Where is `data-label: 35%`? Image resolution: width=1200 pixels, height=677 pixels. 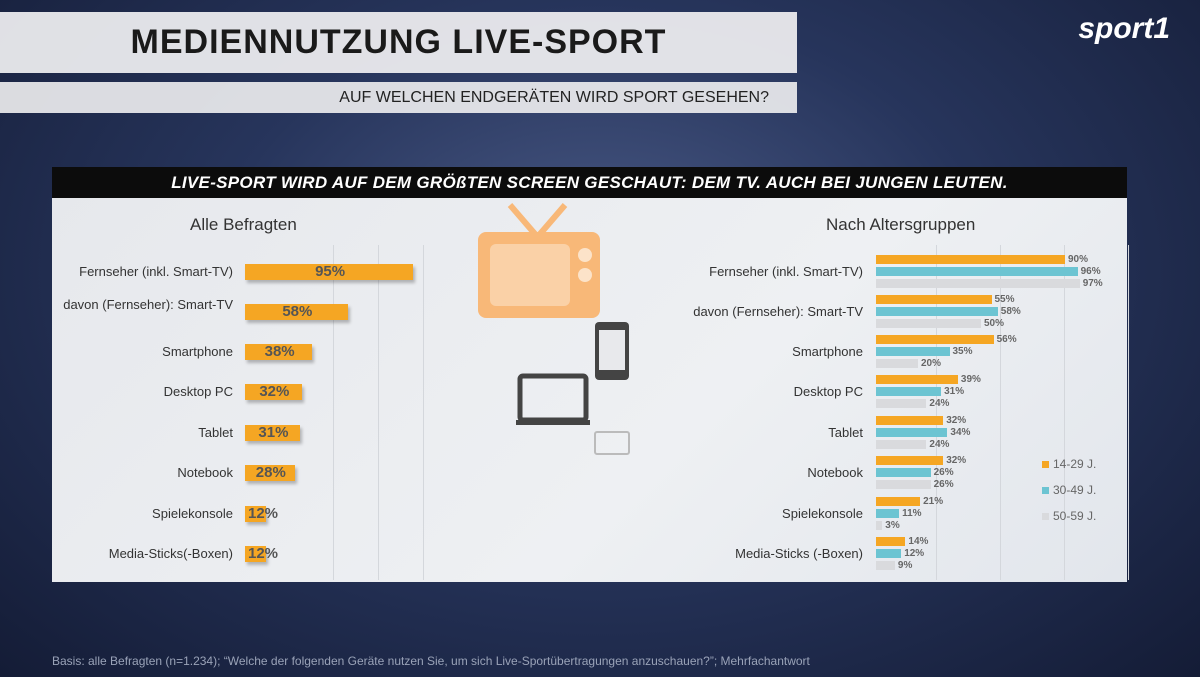
data-label: 35% is located at coordinates (962, 351).